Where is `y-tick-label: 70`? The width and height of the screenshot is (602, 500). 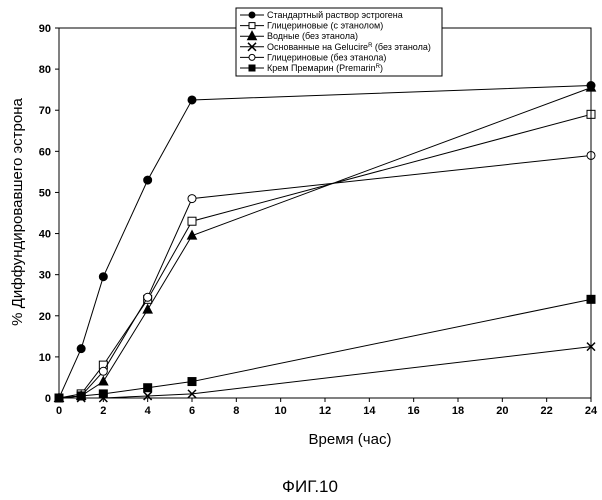 y-tick-label: 70 is located at coordinates (45, 111).